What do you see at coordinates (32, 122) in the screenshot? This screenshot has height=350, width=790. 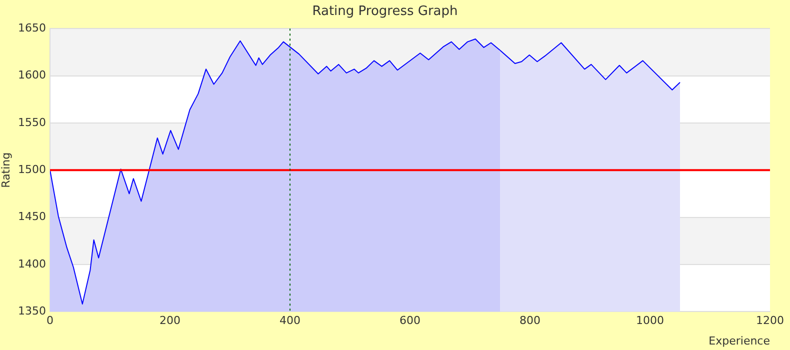 I see `y-tick-label: 1550` at bounding box center [32, 122].